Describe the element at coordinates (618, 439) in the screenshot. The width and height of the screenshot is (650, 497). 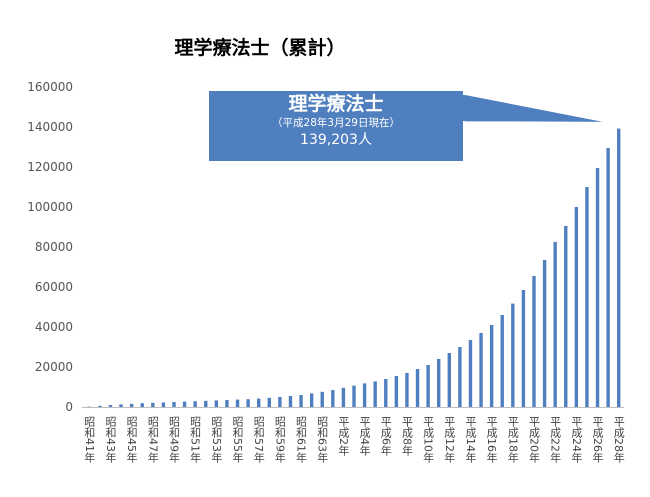
I see `x-tick-label: 平成28年` at that location.